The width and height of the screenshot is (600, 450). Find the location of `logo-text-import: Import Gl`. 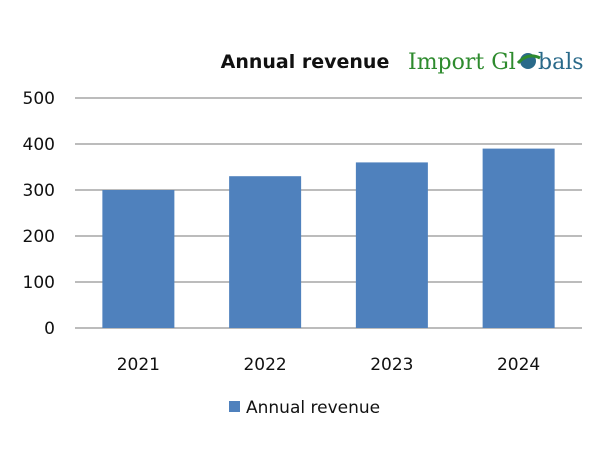

logo-text-import: Import Gl is located at coordinates (462, 62).